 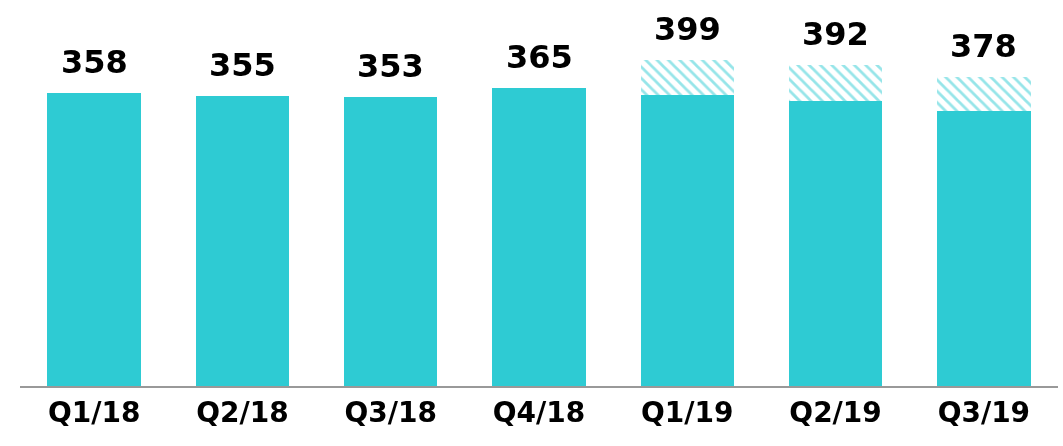 I want to click on data-label: 358, so click(x=94, y=62).